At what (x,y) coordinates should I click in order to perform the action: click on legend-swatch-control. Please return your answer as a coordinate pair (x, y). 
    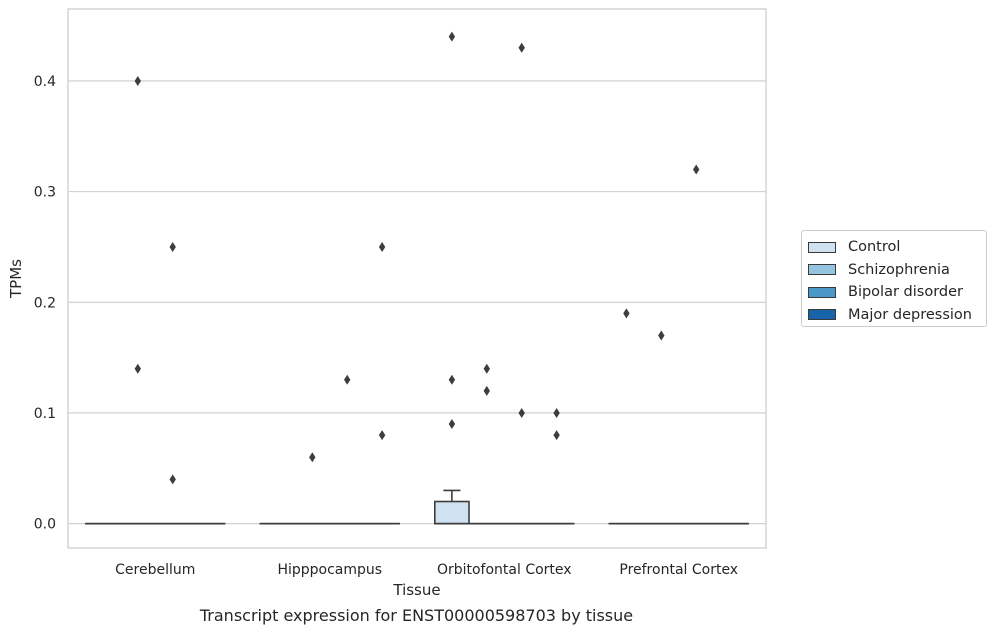
    Looking at the image, I should click on (822, 247).